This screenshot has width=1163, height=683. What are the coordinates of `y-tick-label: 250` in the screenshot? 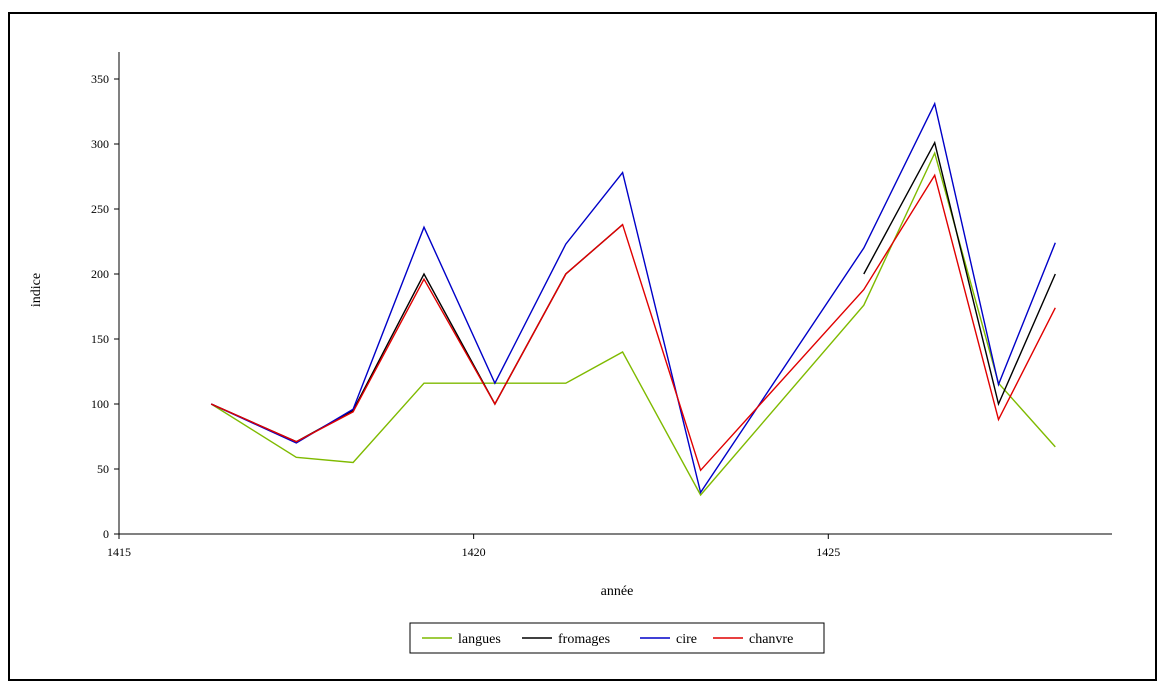 It's located at (100, 209).